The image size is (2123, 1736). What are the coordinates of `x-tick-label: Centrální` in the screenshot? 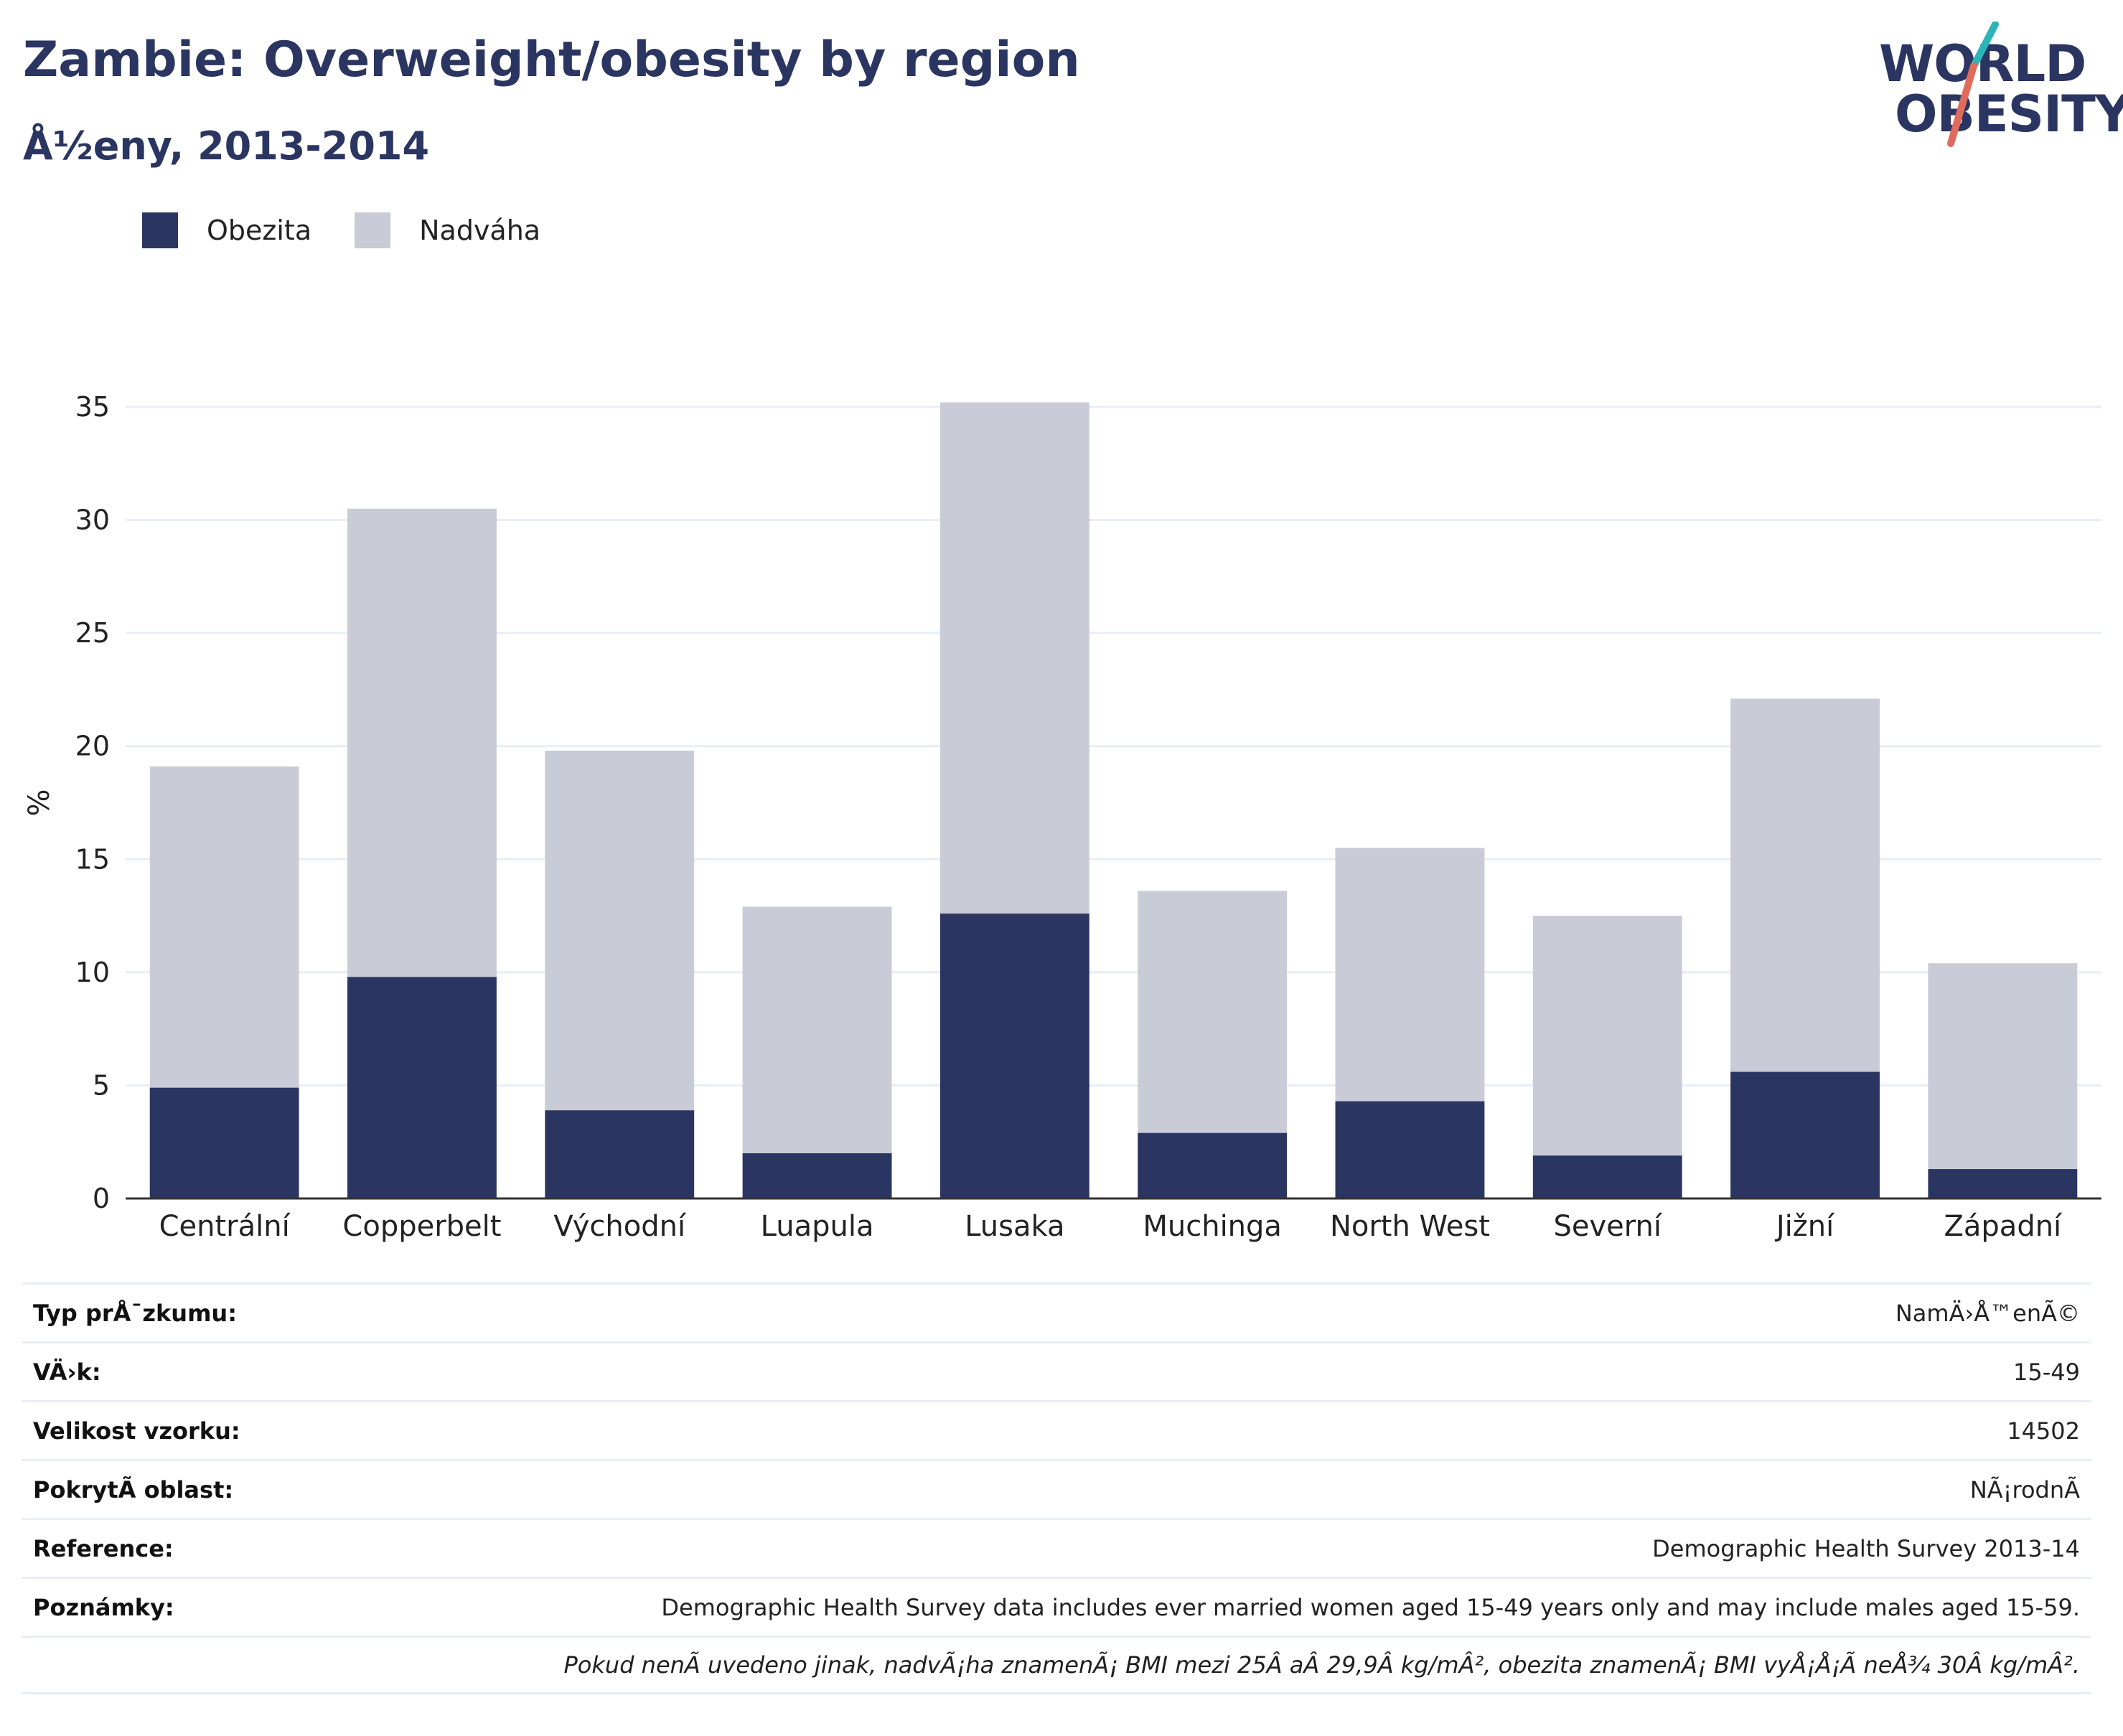 It's located at (225, 1226).